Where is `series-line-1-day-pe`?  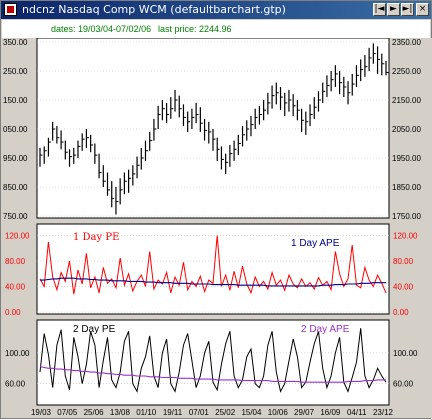 series-line-1-day-pe is located at coordinates (213, 265).